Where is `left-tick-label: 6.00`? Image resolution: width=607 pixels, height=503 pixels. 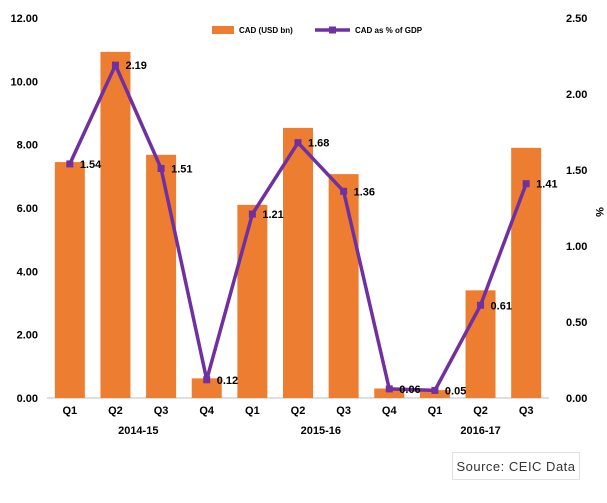 left-tick-label: 6.00 is located at coordinates (27, 209).